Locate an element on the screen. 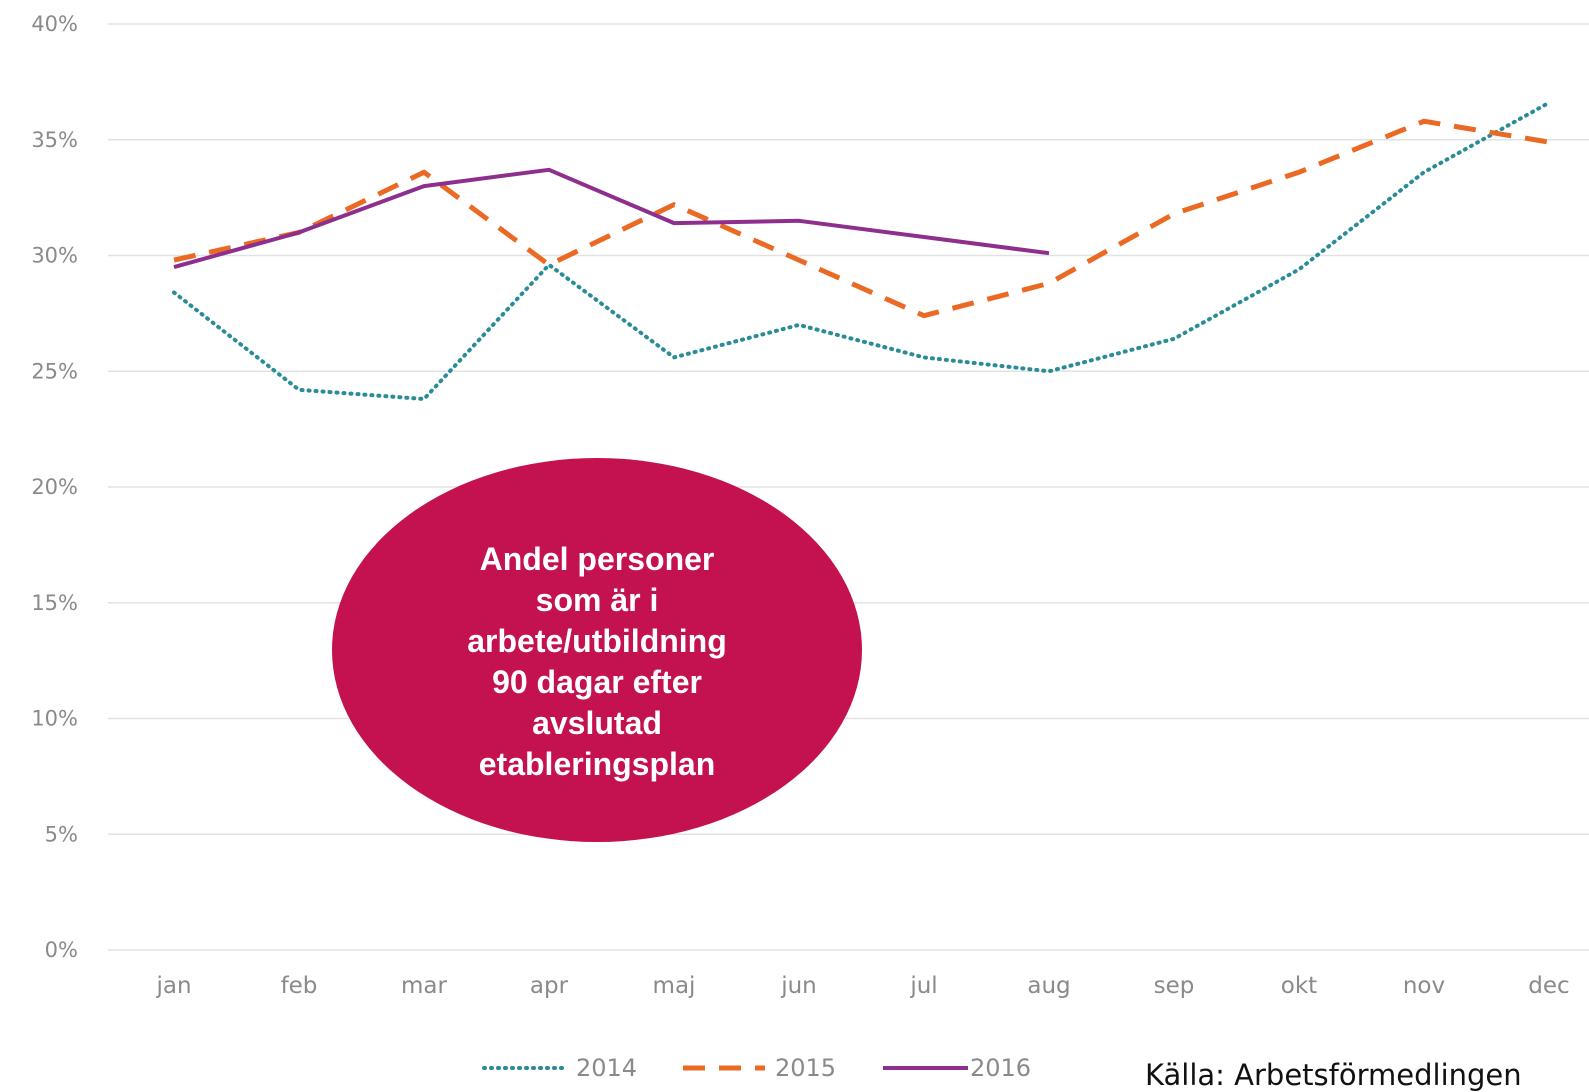 The width and height of the screenshot is (1589, 1092). y-tick-label: 5% is located at coordinates (61, 834).